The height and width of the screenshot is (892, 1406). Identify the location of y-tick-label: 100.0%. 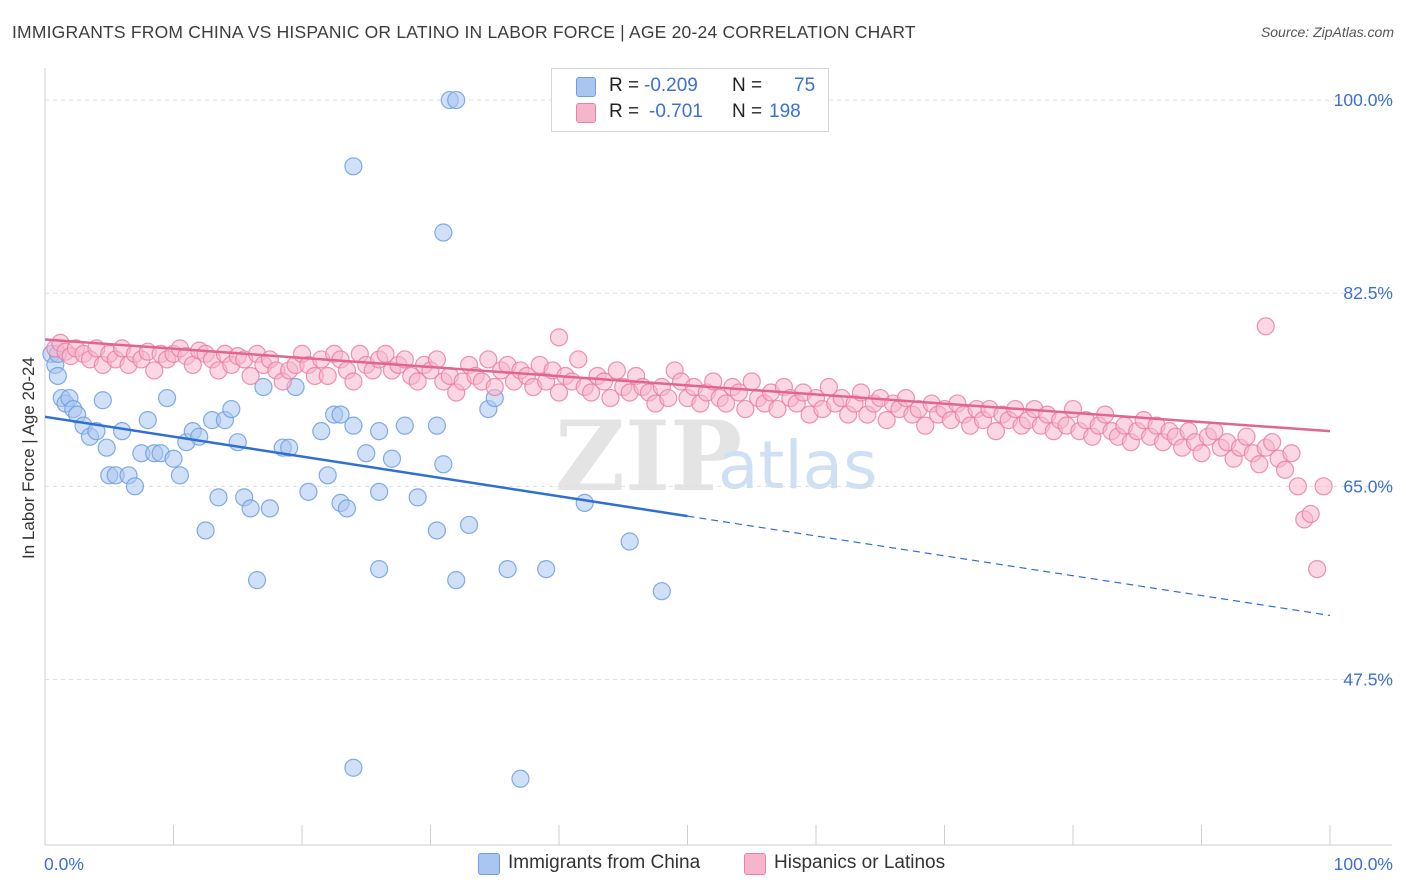
(1363, 100).